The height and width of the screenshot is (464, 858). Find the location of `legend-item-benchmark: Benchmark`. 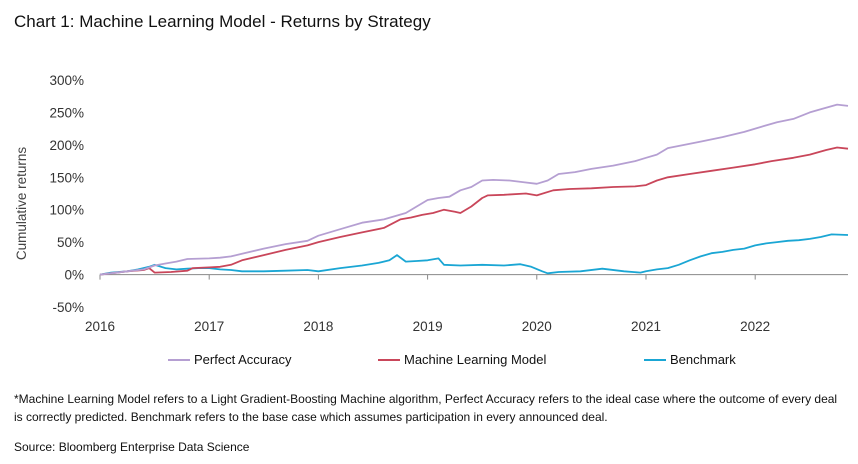

legend-item-benchmark: Benchmark is located at coordinates (690, 359).